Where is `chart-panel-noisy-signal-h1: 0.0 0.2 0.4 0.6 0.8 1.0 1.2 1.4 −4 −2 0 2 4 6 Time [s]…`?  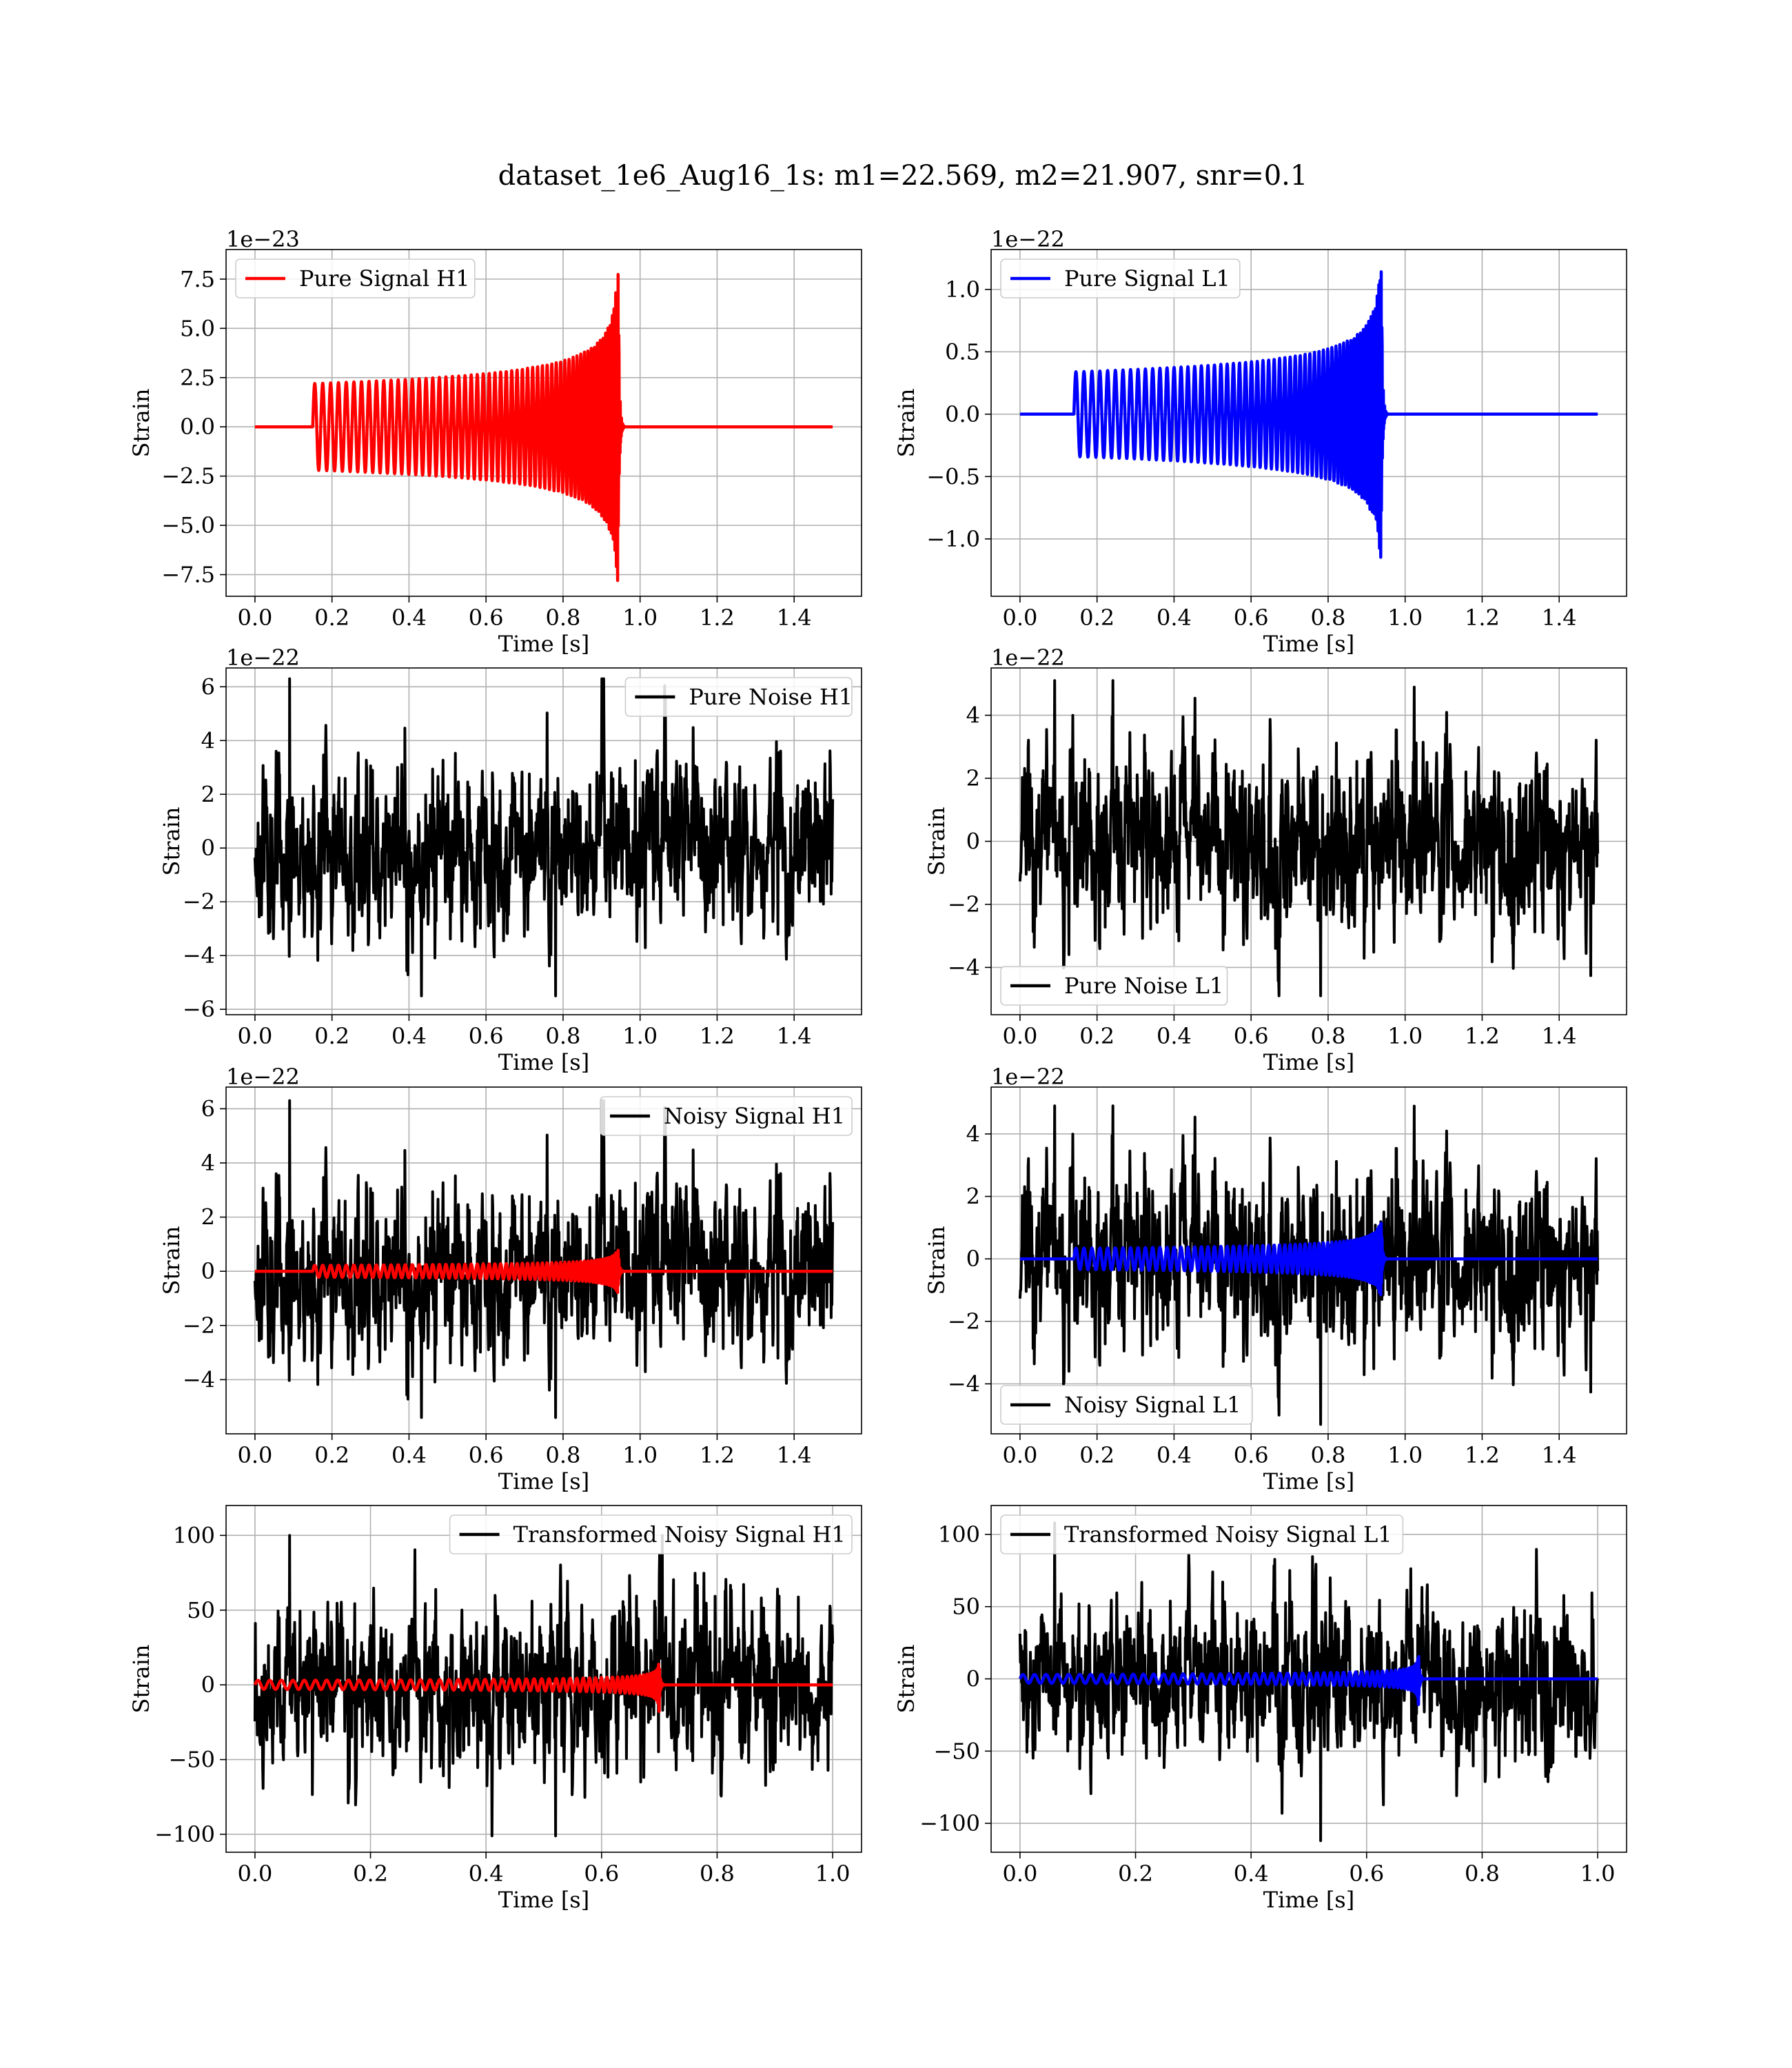
chart-panel-noisy-signal-h1: 0.0 0.2 0.4 0.6 0.8 1.0 1.2 1.4 −4 −2 0 2 4 6 Time [s]… is located at coordinates (510, 1279).